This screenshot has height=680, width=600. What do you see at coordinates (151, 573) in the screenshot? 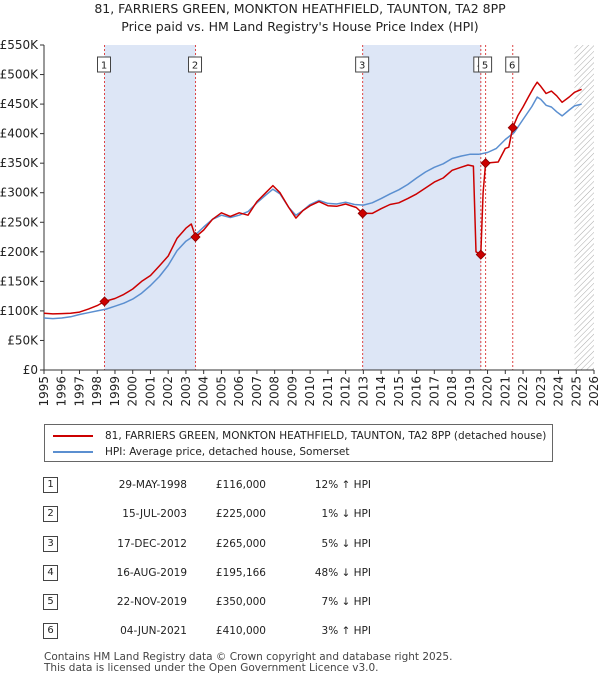
I see `sale-date: 16-AUG-2019` at bounding box center [151, 573].